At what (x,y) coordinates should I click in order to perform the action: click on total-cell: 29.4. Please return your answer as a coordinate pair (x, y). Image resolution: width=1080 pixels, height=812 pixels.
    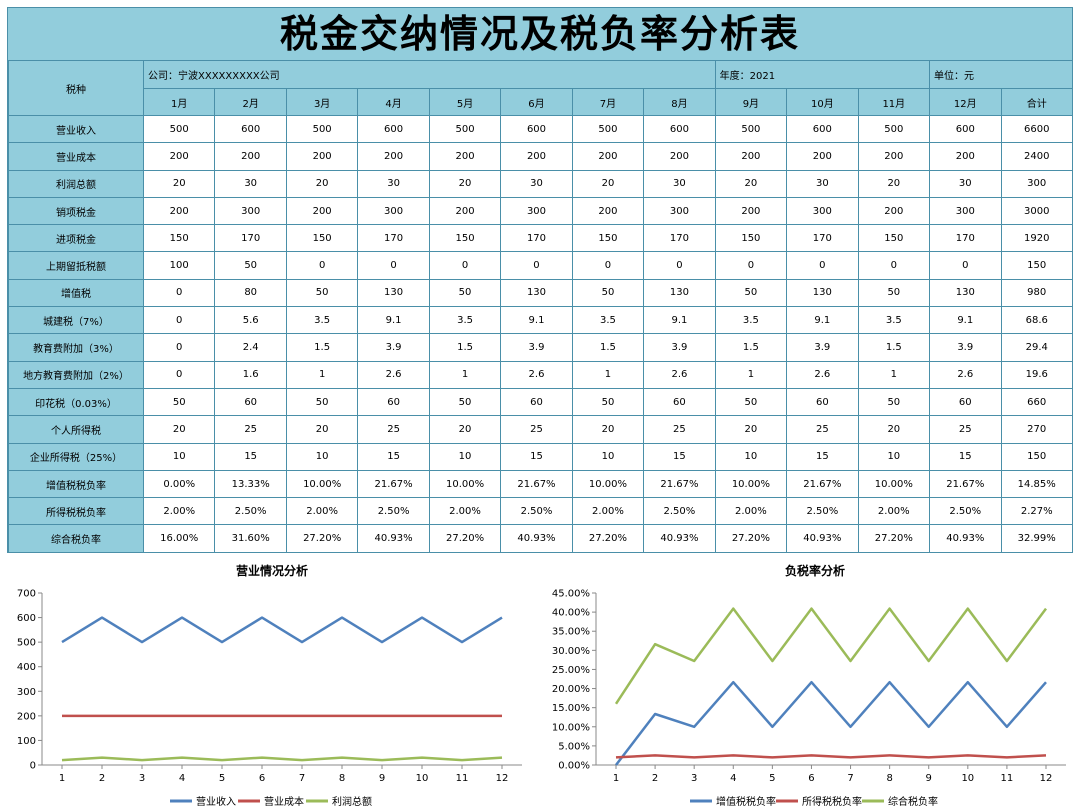
    Looking at the image, I should click on (1036, 347).